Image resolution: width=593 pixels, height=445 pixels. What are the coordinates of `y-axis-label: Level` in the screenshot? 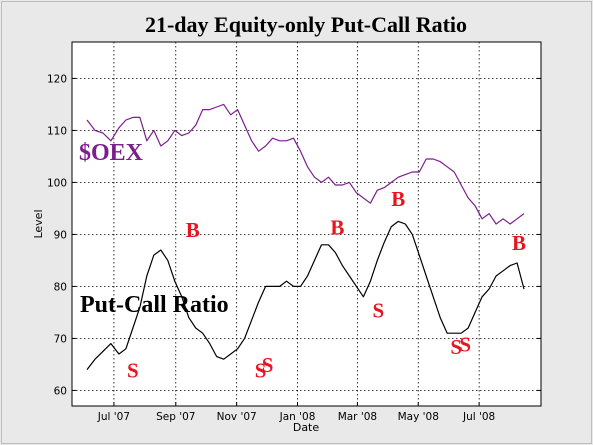 It's located at (38, 223).